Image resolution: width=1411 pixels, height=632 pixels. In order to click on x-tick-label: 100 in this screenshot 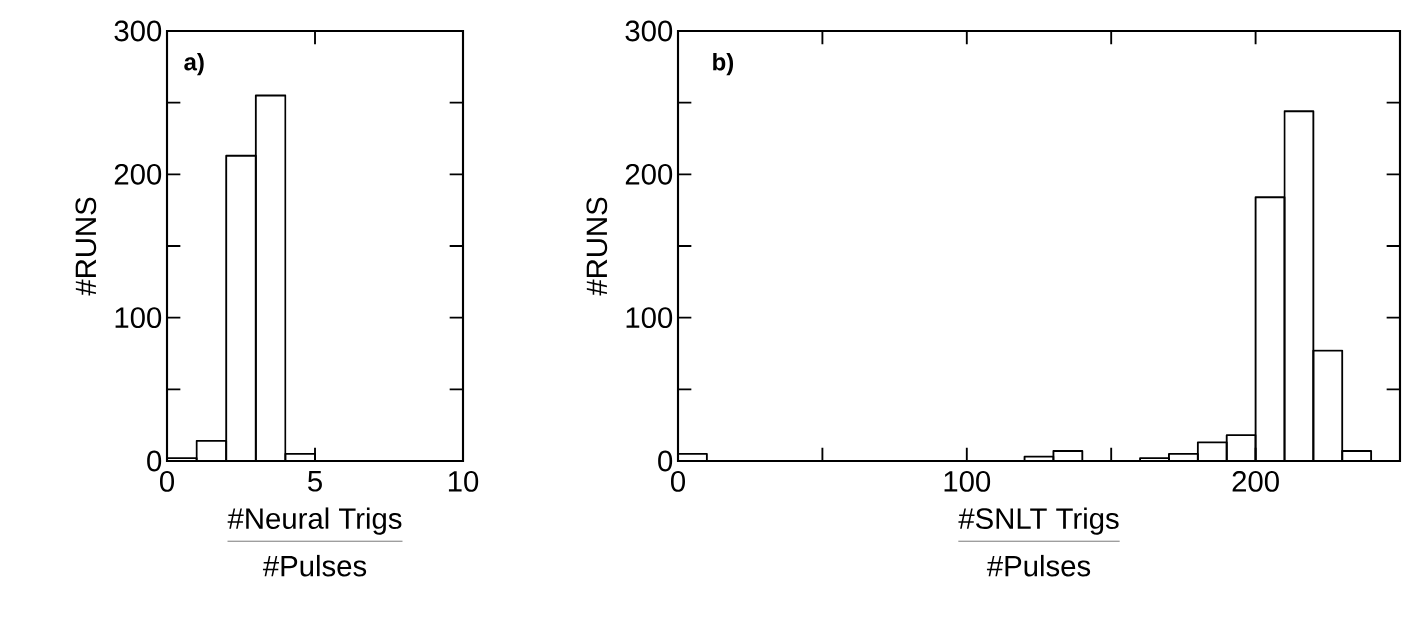, I will do `click(967, 481)`.